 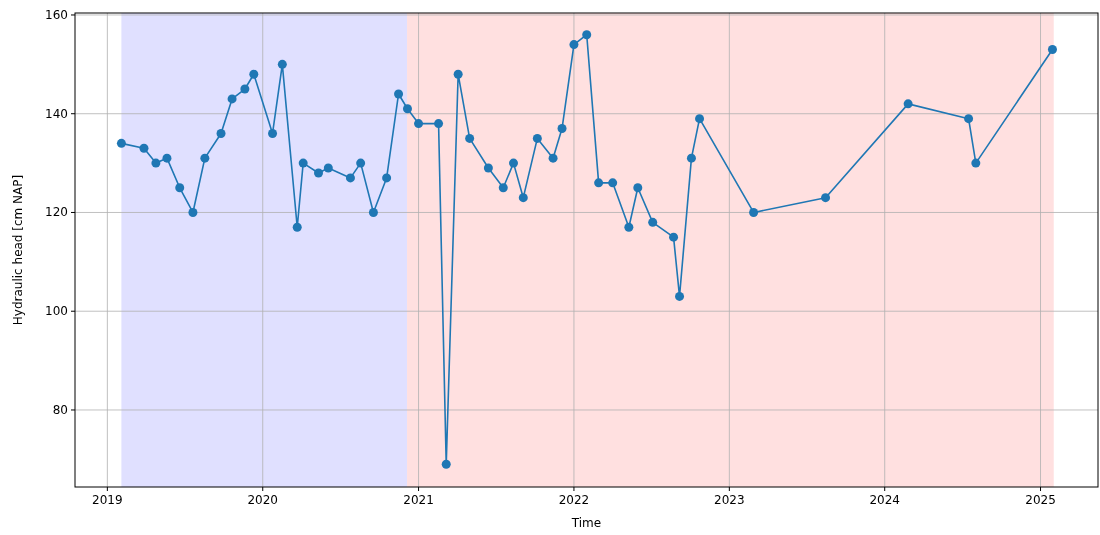 What do you see at coordinates (884, 500) in the screenshot?
I see `x-tick-label: 2024` at bounding box center [884, 500].